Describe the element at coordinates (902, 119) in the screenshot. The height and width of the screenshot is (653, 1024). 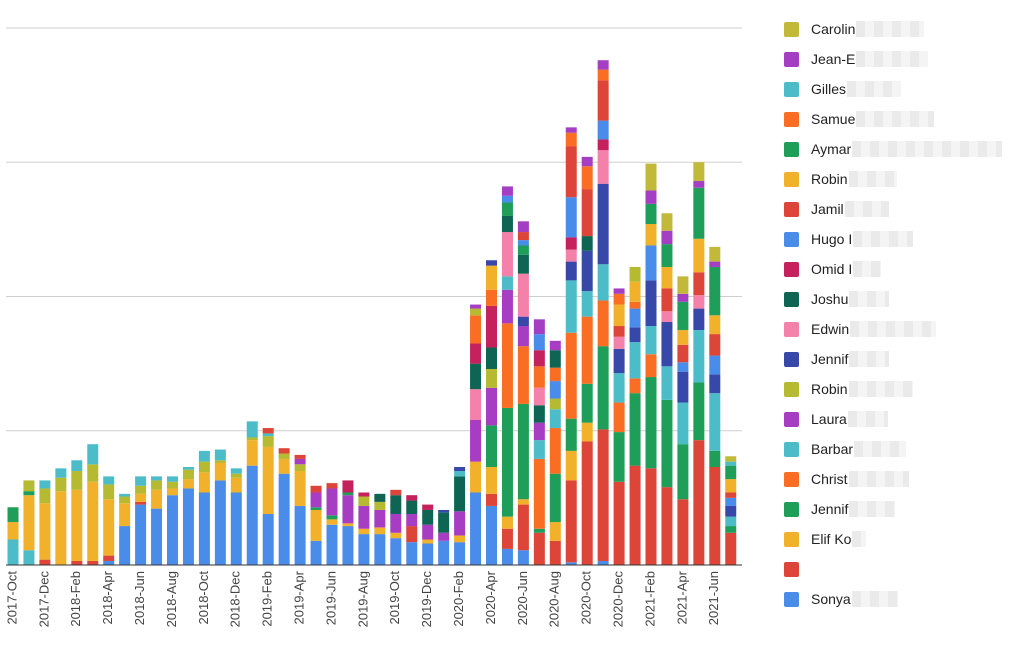
I see `legend-item: Samue` at that location.